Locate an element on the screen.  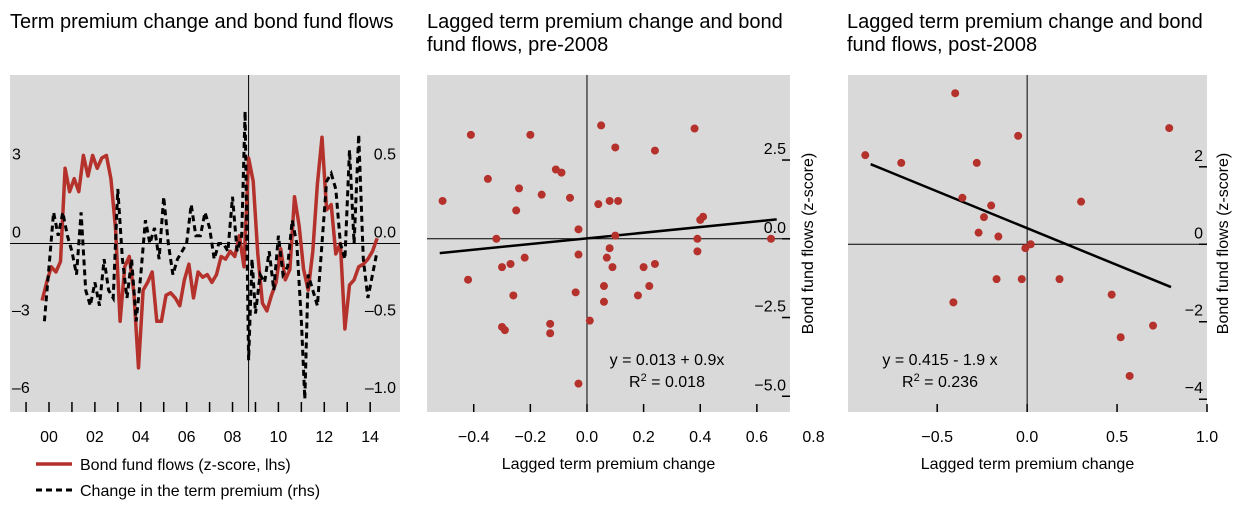
y-tick-label: −2.5 is located at coordinates (770, 307).